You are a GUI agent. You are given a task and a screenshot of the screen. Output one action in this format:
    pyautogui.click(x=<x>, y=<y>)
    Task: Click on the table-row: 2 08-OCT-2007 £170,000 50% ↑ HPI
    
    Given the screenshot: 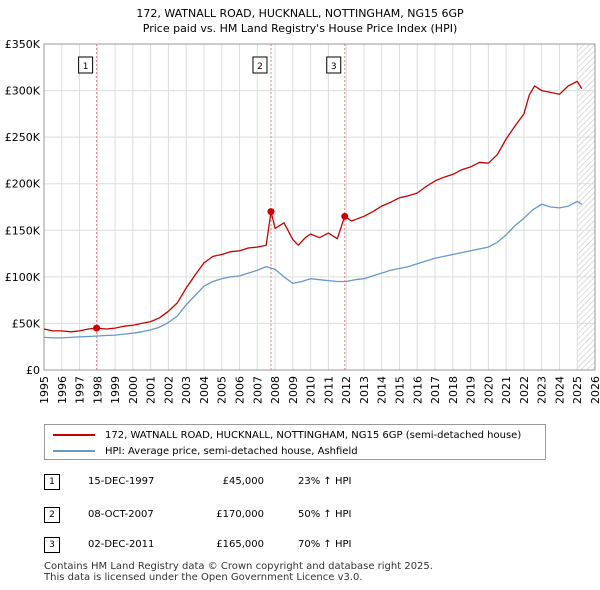 What is the action you would take?
    pyautogui.click(x=254, y=516)
    